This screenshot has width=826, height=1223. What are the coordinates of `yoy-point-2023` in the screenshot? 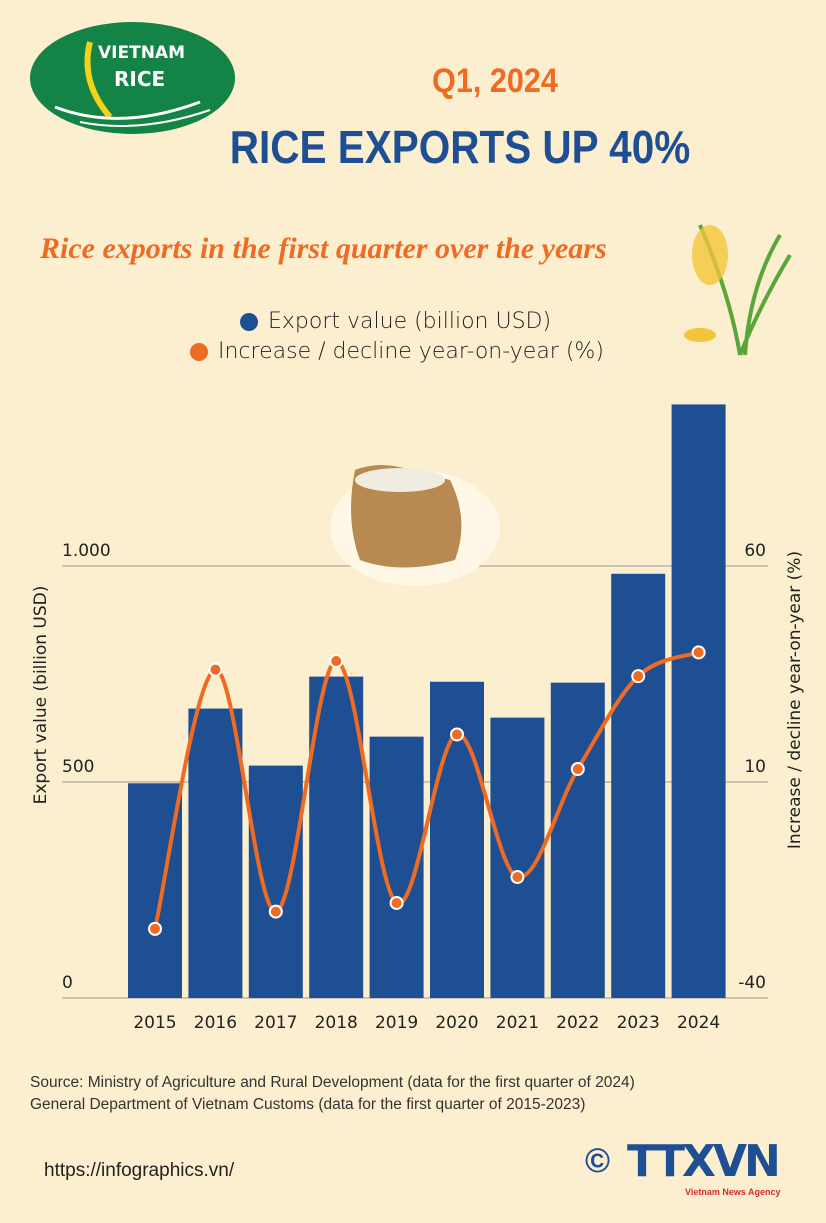 It's located at (638, 676).